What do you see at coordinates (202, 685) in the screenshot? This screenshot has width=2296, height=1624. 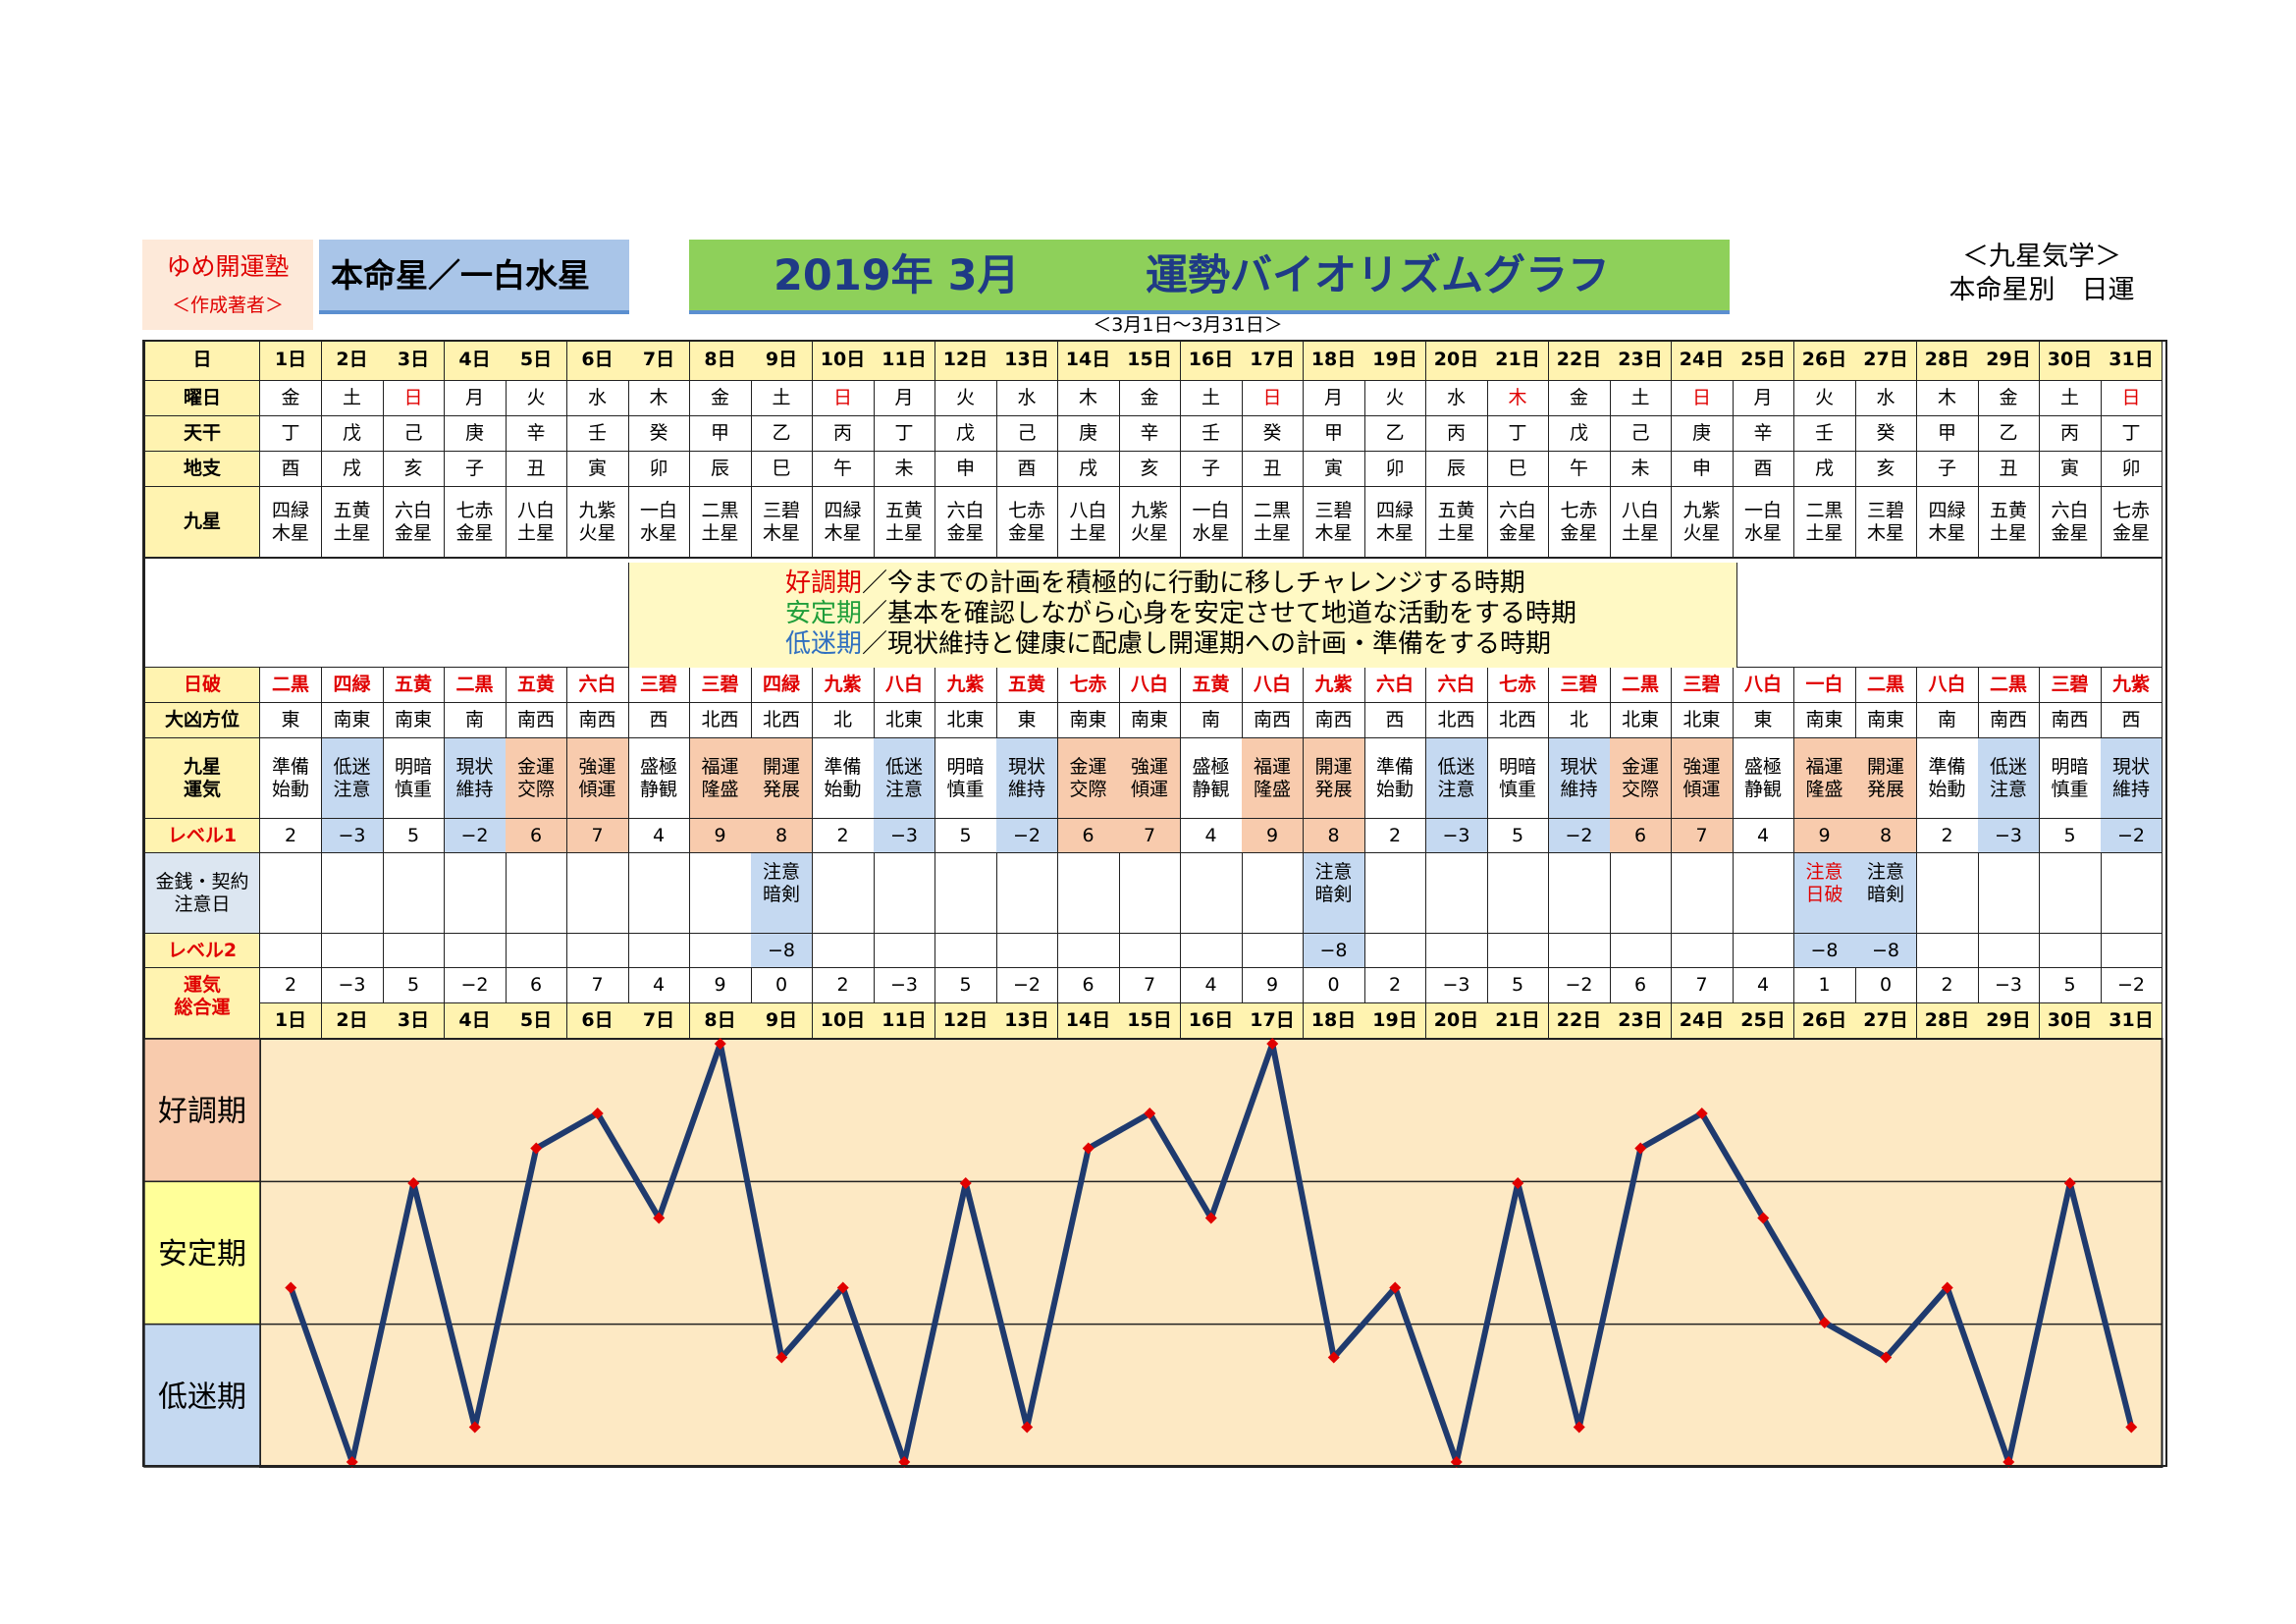 I see `row-label-nippa: 日破` at bounding box center [202, 685].